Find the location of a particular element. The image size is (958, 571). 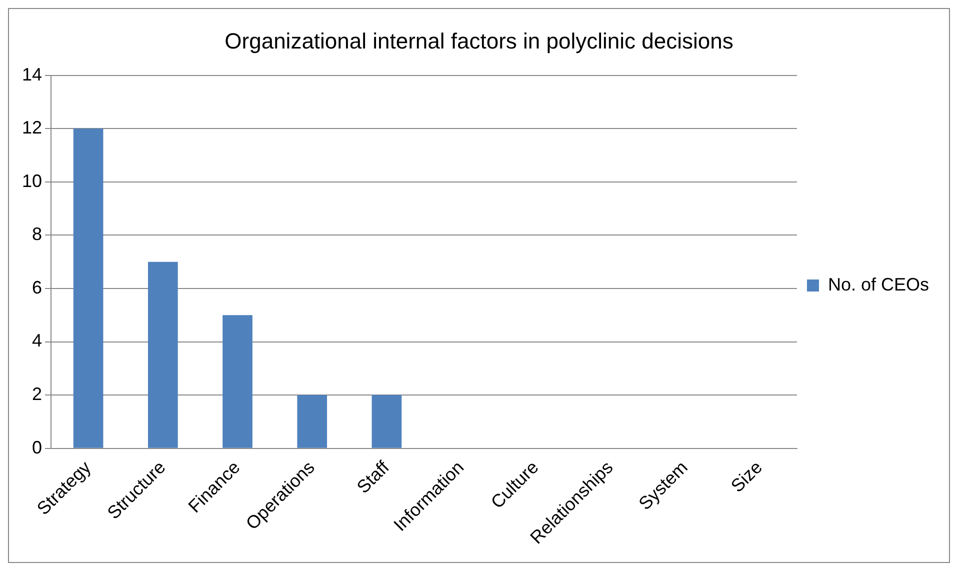

legend-label: No. of CEOs is located at coordinates (878, 284).